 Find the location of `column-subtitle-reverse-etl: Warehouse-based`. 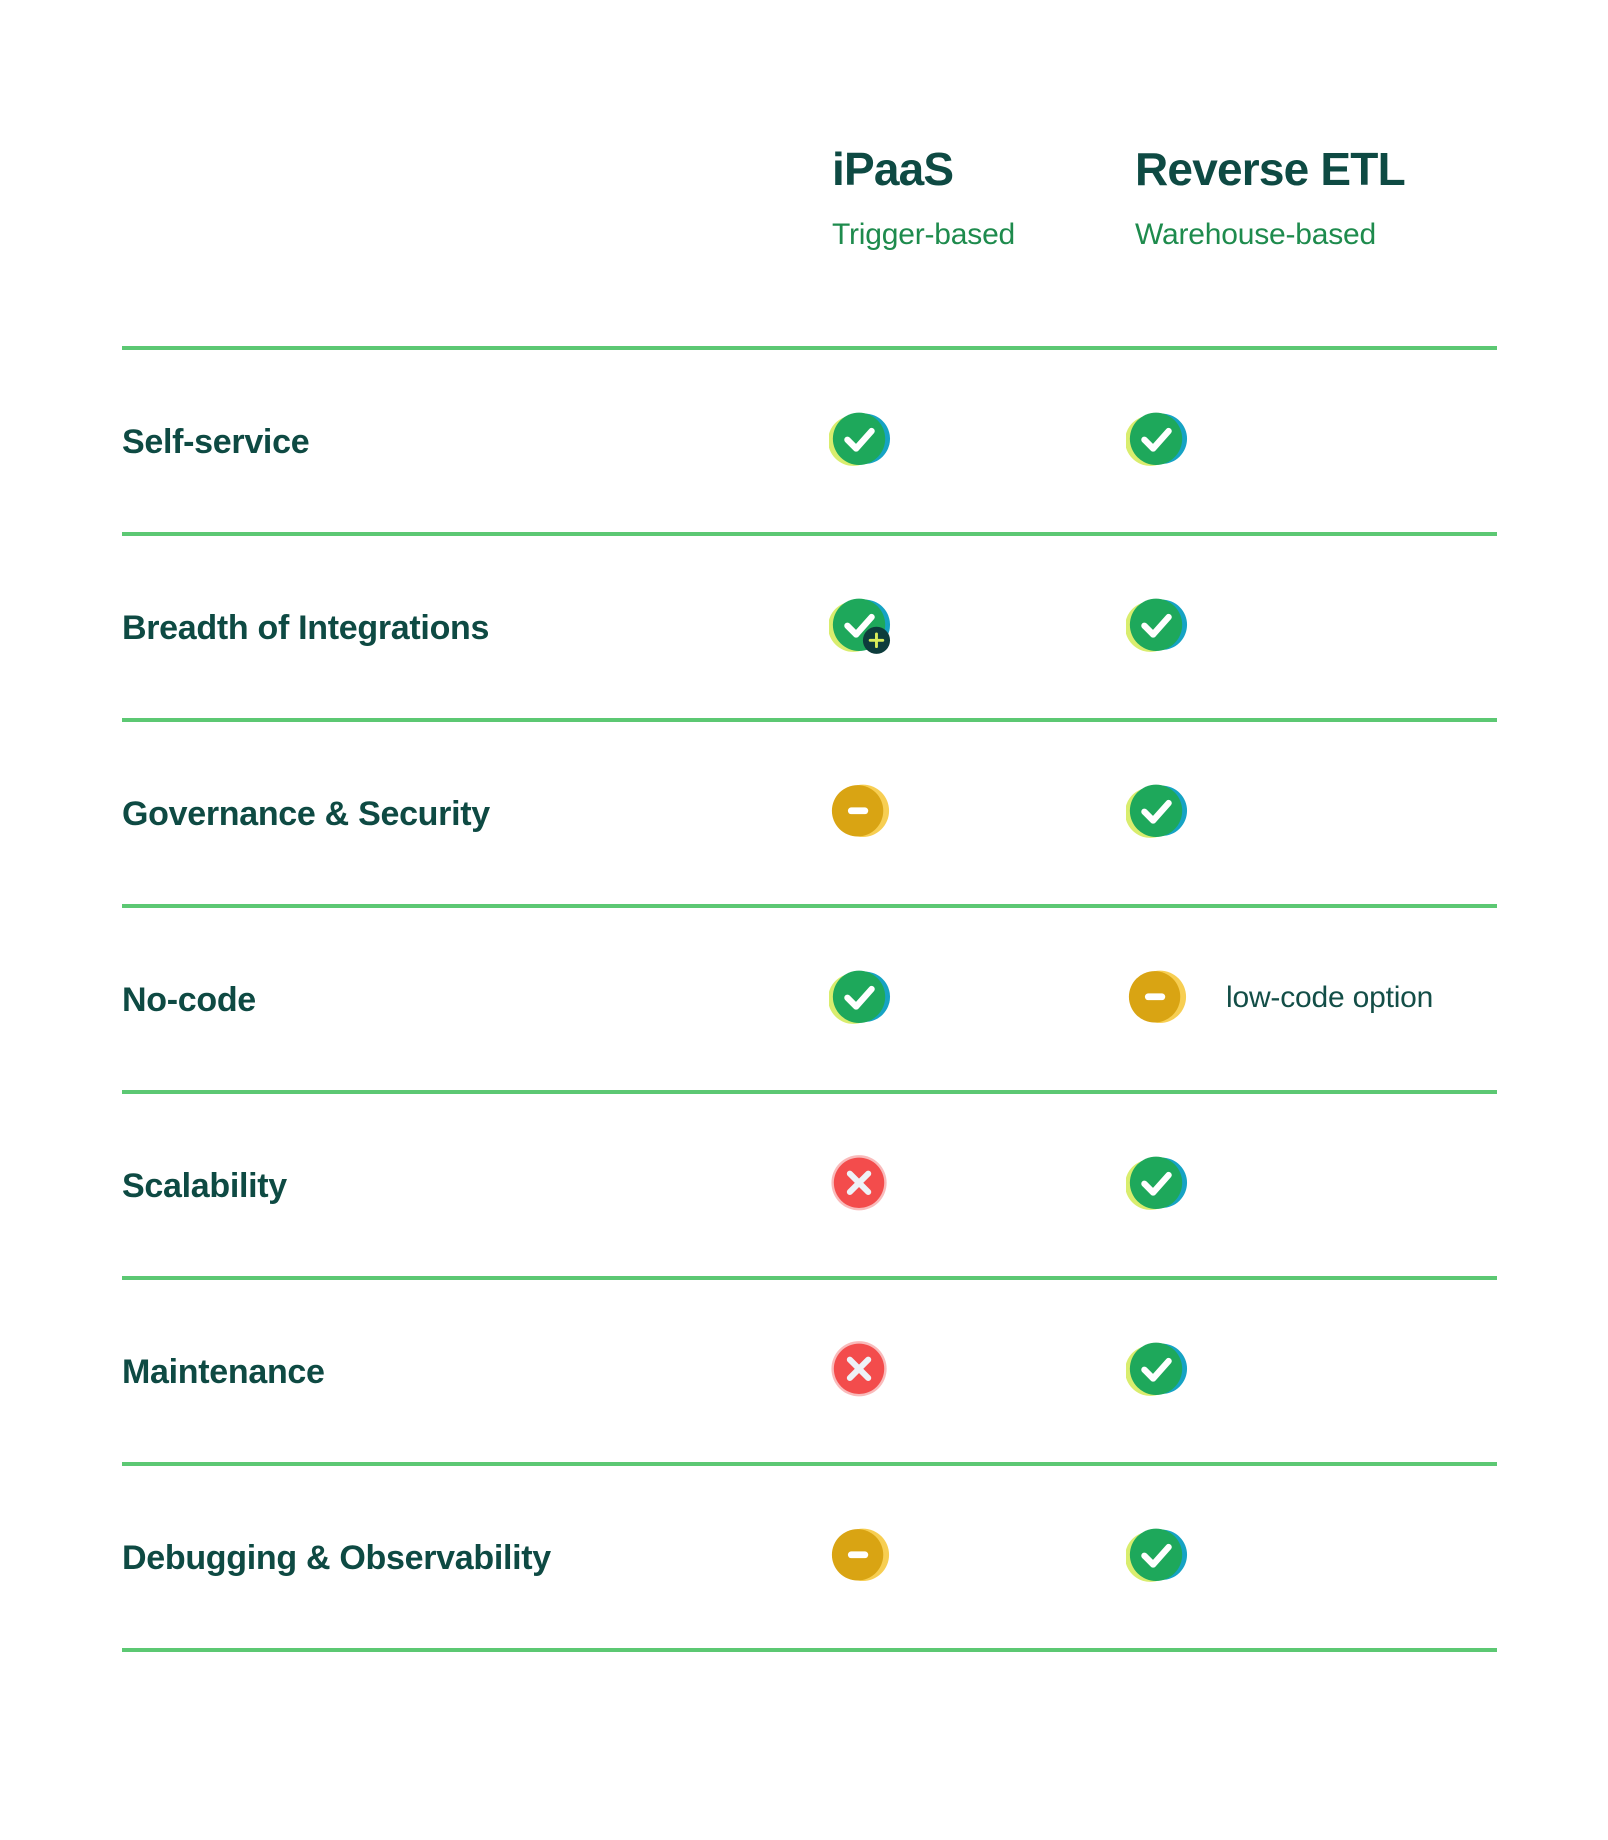

column-subtitle-reverse-etl: Warehouse-based is located at coordinates (1256, 234).